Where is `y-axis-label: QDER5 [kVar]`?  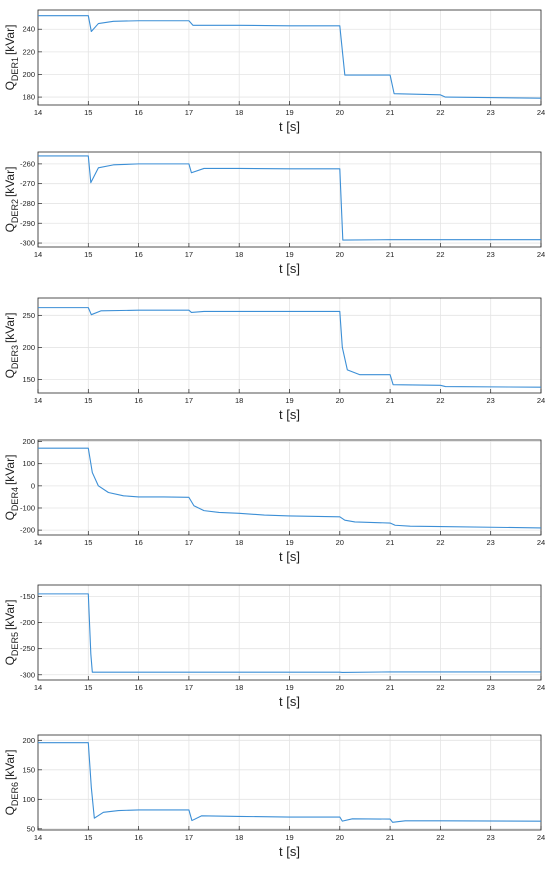 y-axis-label: QDER5 [kVar] is located at coordinates (11, 633).